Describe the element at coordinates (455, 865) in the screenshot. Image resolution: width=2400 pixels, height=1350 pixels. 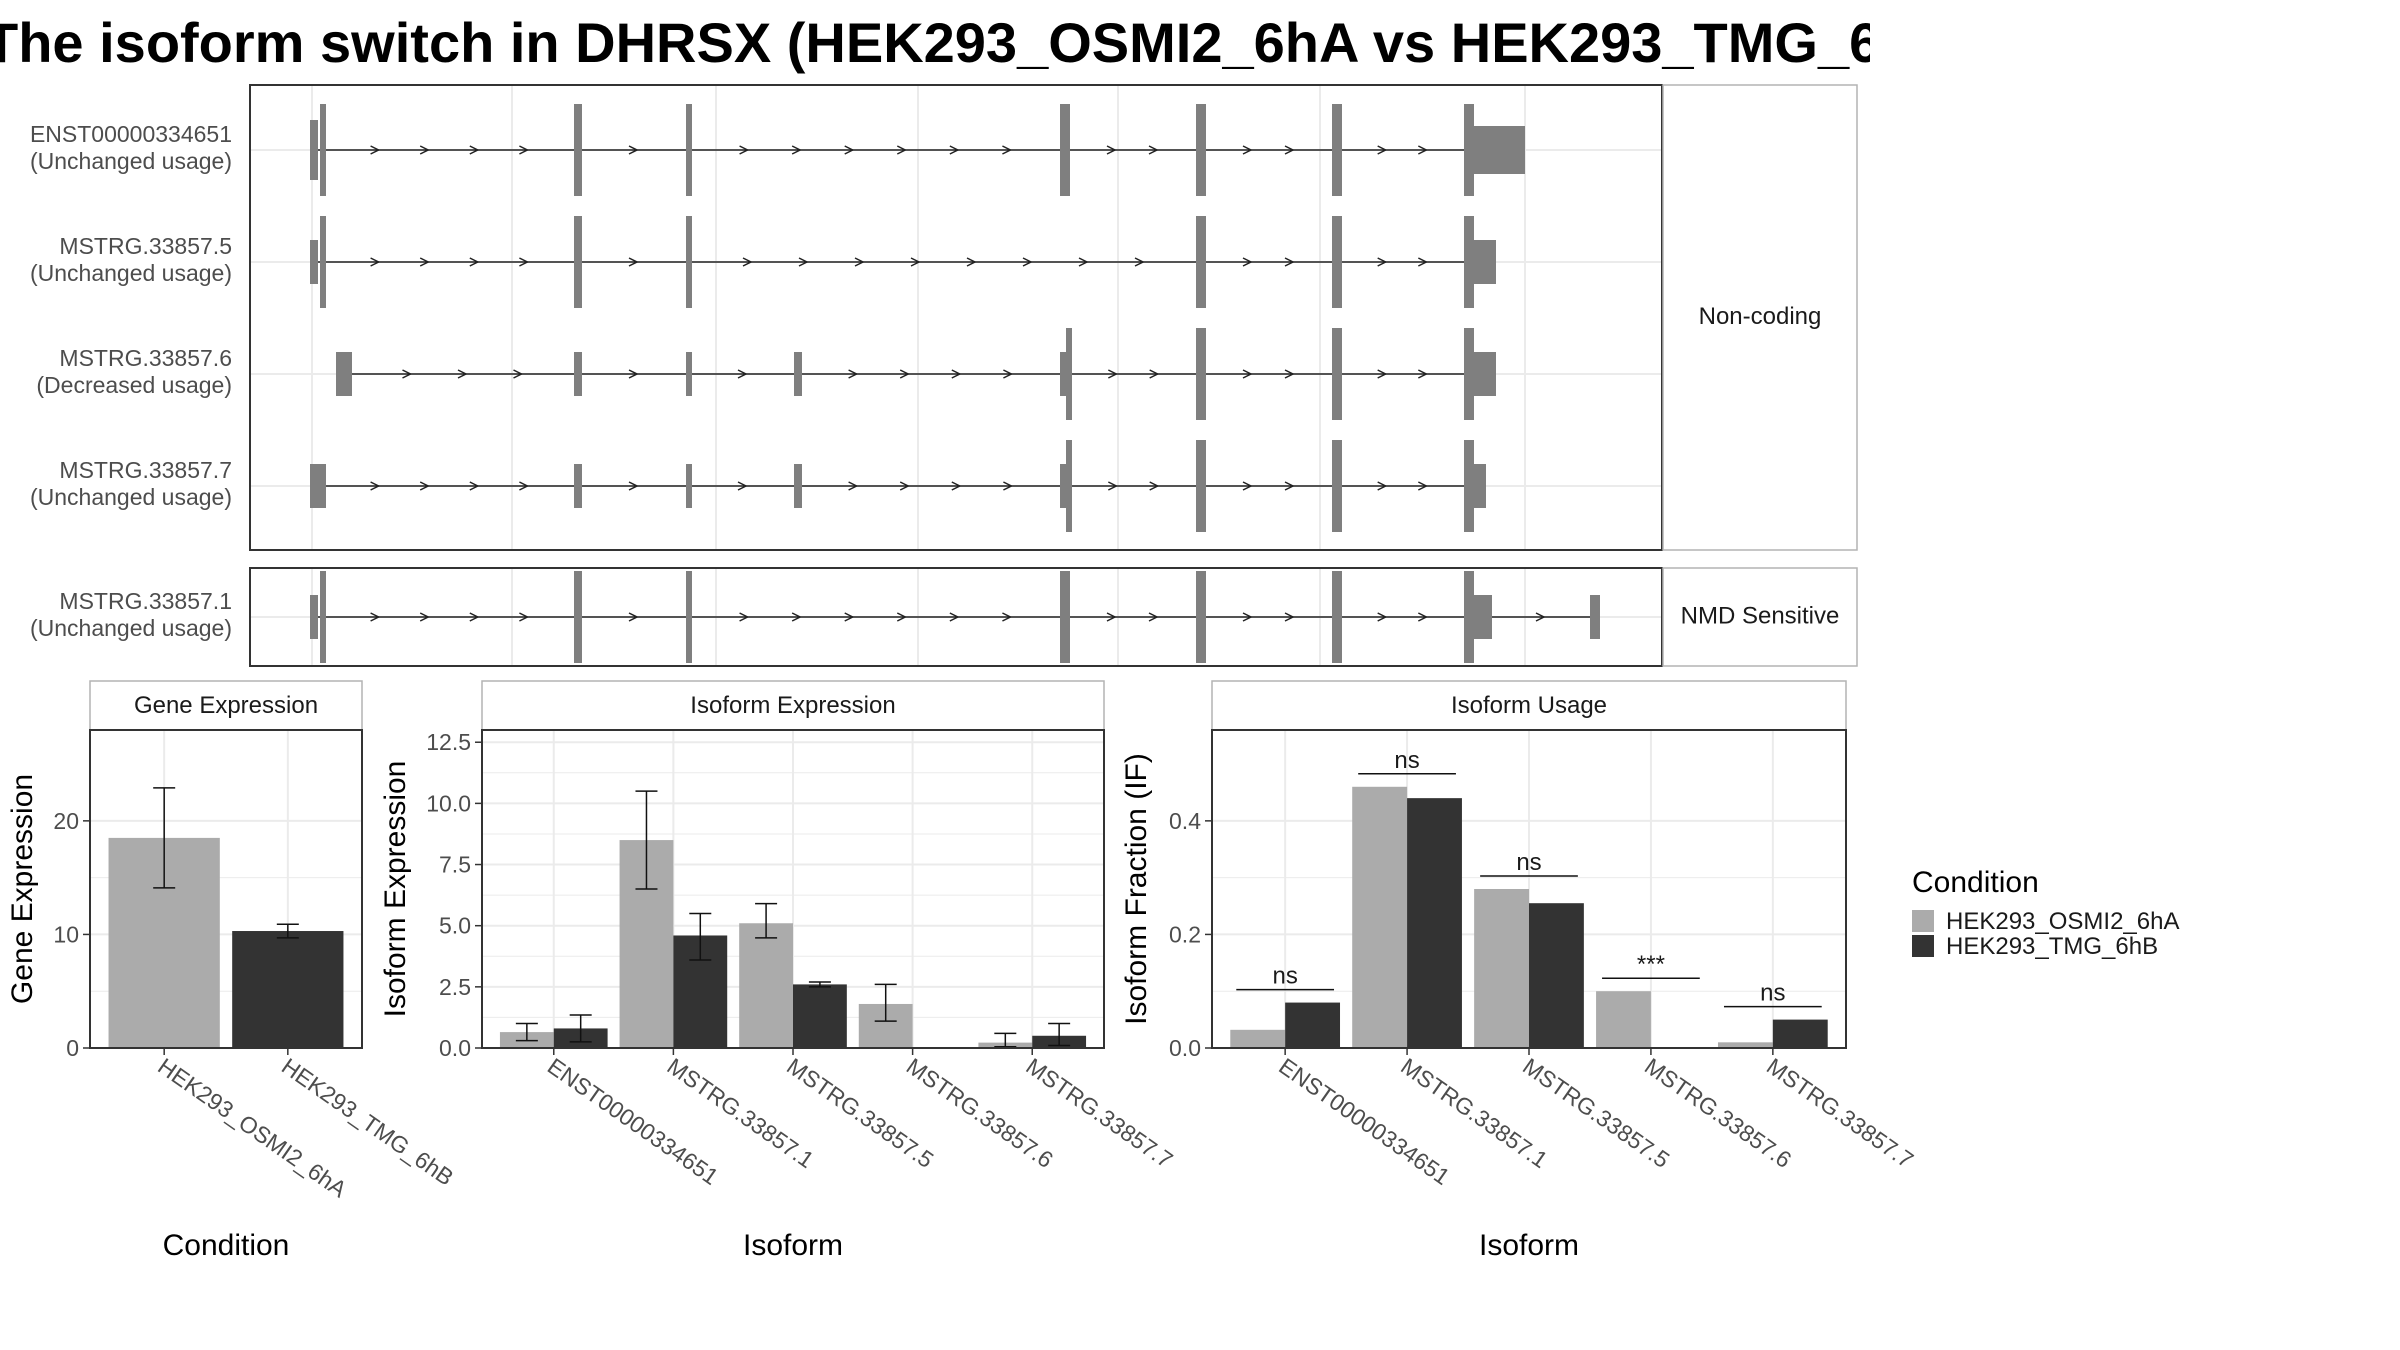
I see `y-tick-label: 7.5` at that location.